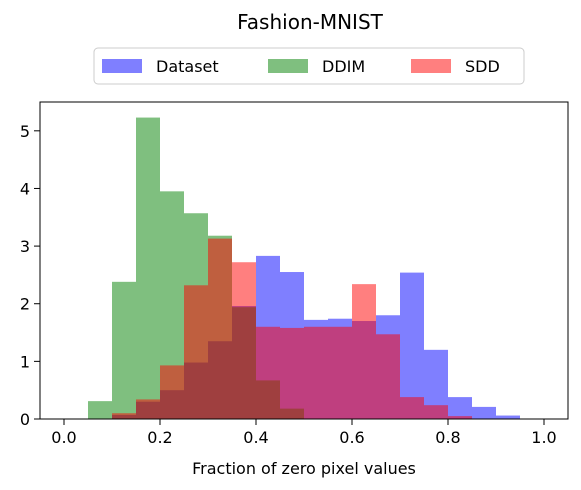 Image resolution: width=581 pixels, height=490 pixels. Describe the element at coordinates (304, 468) in the screenshot. I see `x-axis-label: Fraction of zero pixel values` at that location.